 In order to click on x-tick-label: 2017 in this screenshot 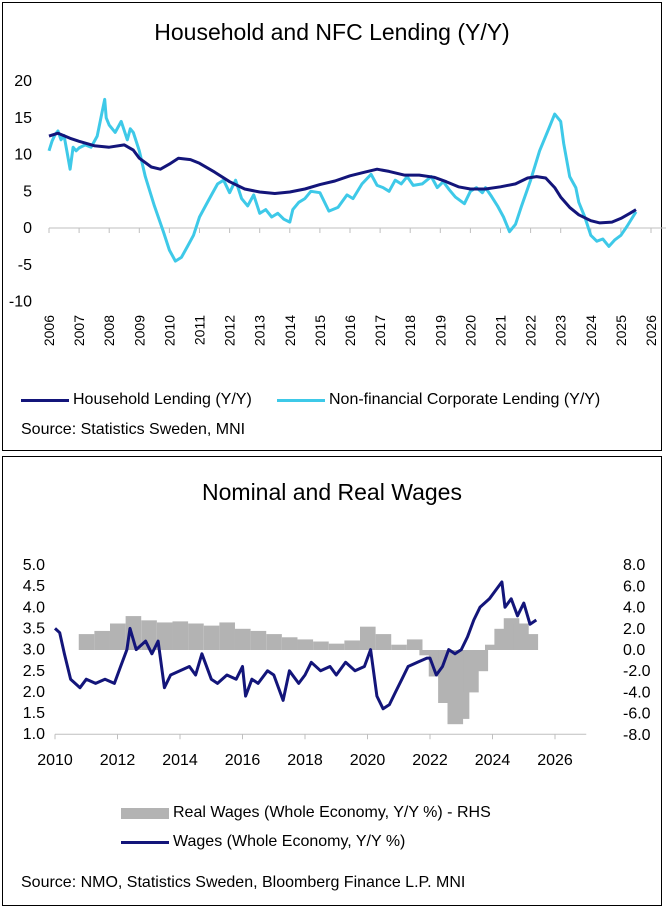, I will do `click(380, 330)`.